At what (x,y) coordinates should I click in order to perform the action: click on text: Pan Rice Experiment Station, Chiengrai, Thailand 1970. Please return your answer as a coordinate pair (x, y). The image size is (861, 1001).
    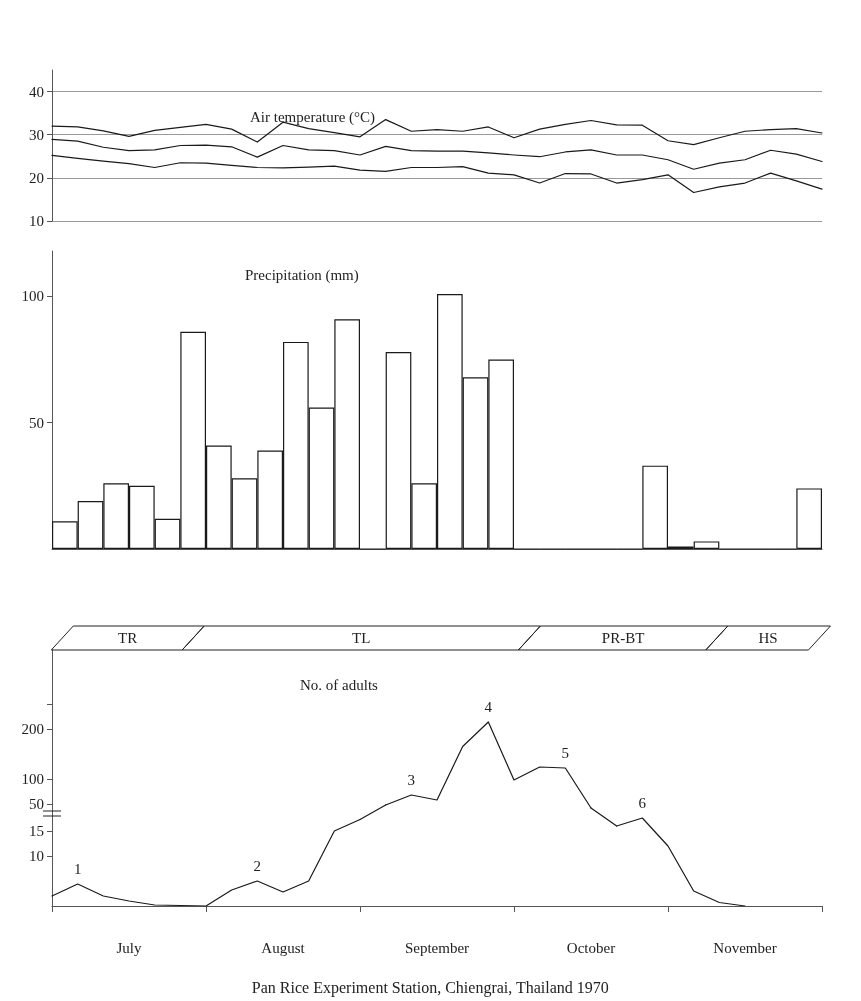
    Looking at the image, I should click on (430, 987).